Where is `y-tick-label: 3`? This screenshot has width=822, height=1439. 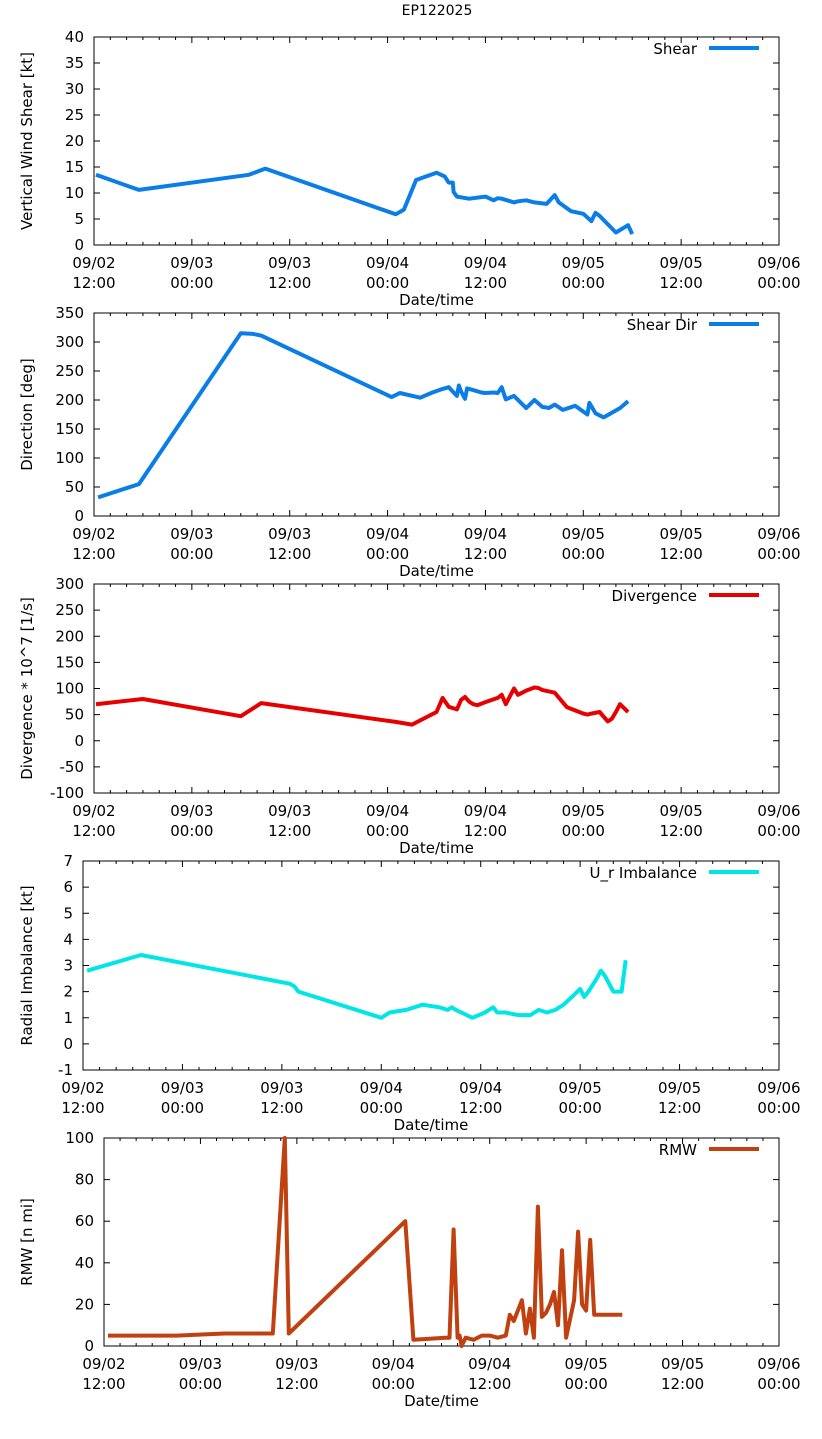 y-tick-label: 3 is located at coordinates (68, 966).